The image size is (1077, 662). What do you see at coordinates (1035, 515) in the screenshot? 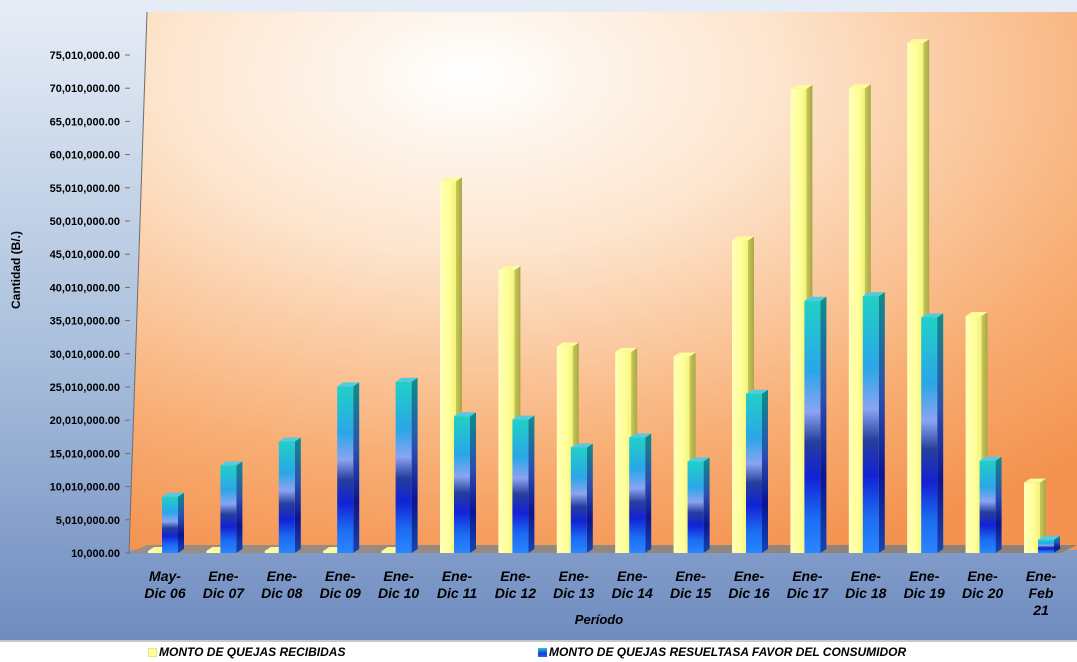
I see `bar-received` at bounding box center [1035, 515].